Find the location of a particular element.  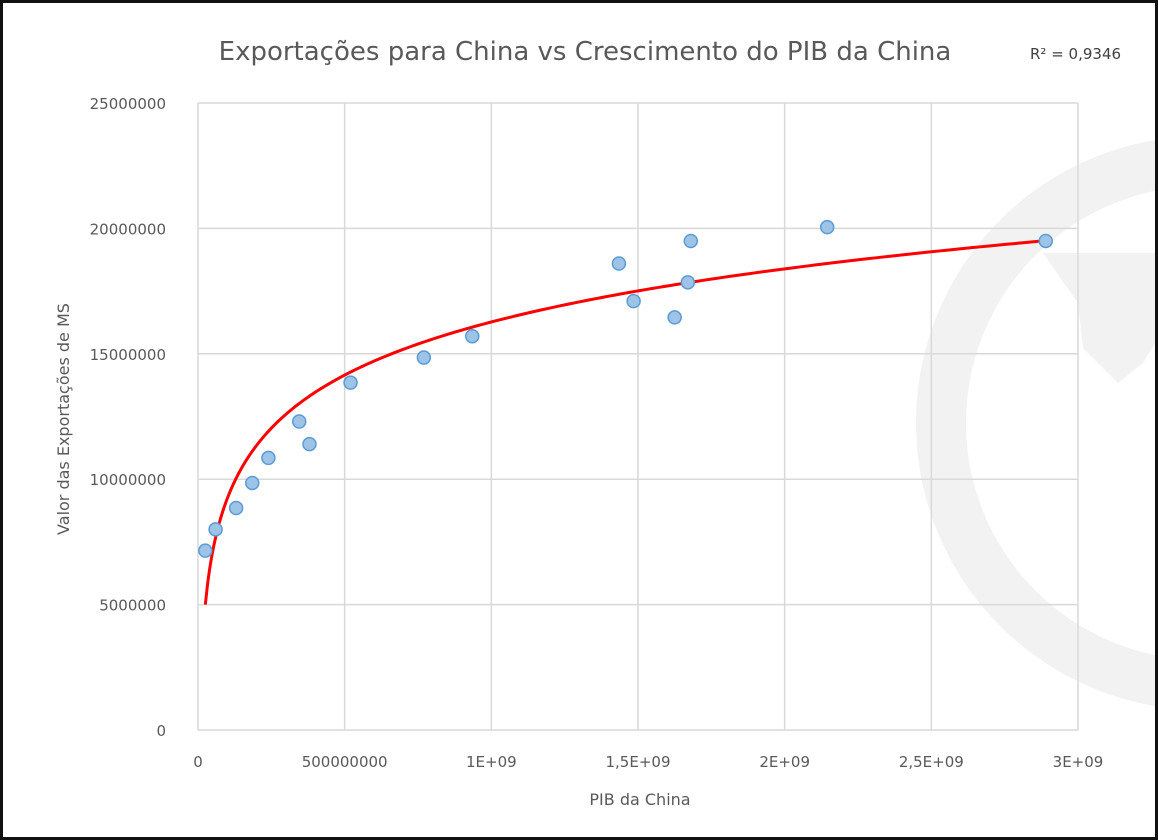

x-tick-label-2: 1E+09 is located at coordinates (491, 762).